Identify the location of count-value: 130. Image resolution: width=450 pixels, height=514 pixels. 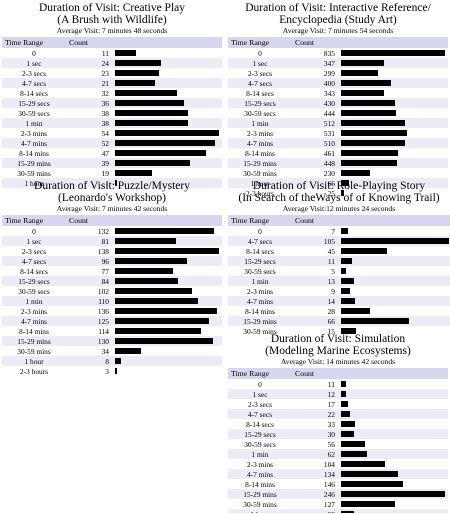
(89, 341).